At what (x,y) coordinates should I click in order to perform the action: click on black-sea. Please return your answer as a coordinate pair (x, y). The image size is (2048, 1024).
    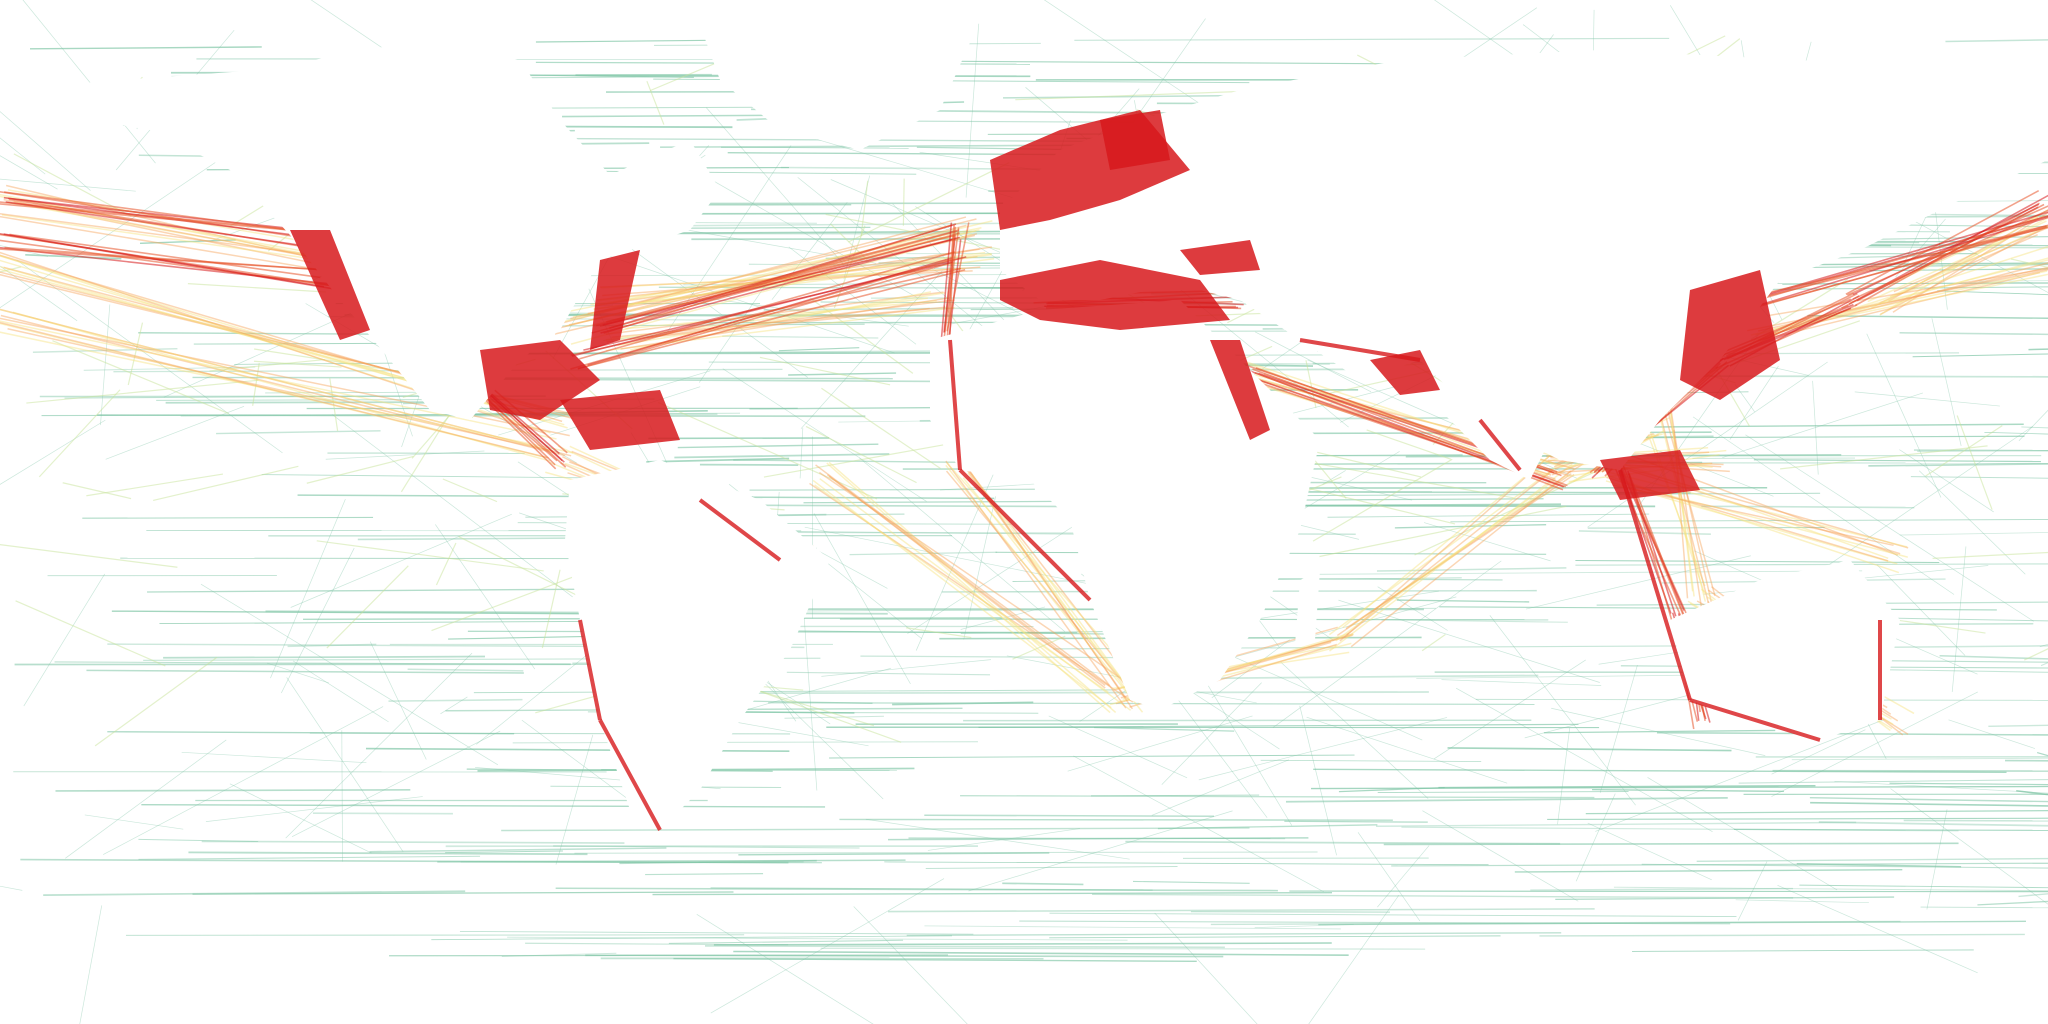
    Looking at the image, I should click on (1220, 257).